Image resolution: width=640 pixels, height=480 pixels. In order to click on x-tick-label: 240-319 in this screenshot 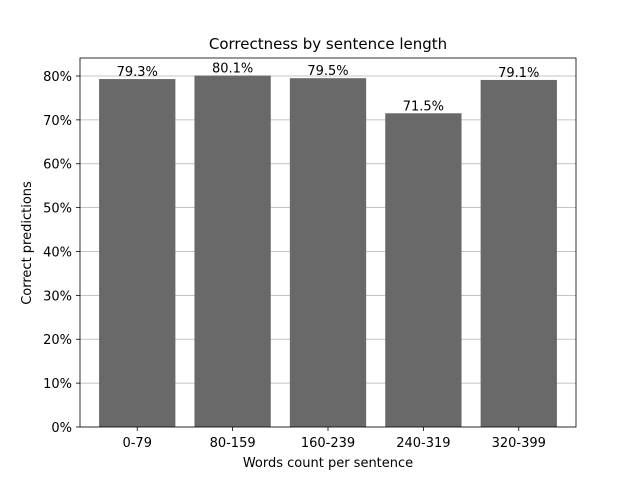, I will do `click(423, 443)`.